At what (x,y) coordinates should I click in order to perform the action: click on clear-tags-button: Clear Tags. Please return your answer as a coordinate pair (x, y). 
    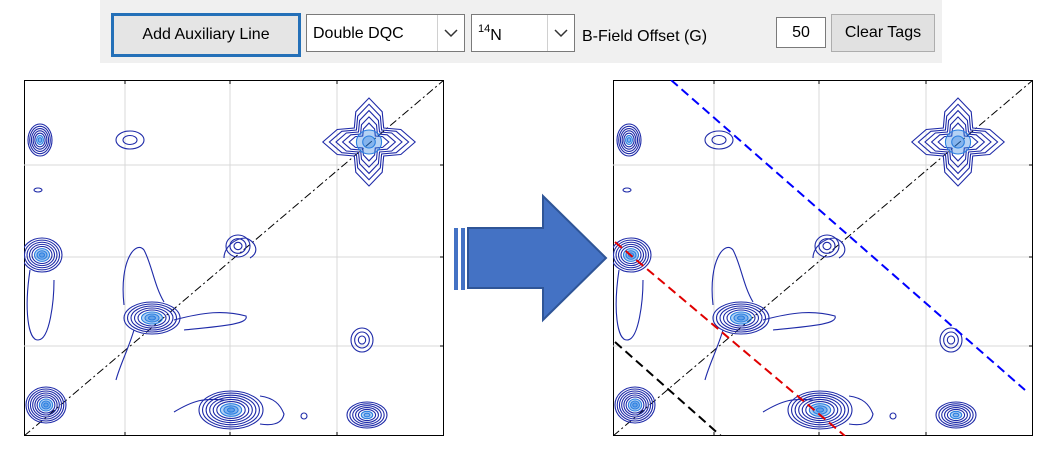
    Looking at the image, I should click on (883, 33).